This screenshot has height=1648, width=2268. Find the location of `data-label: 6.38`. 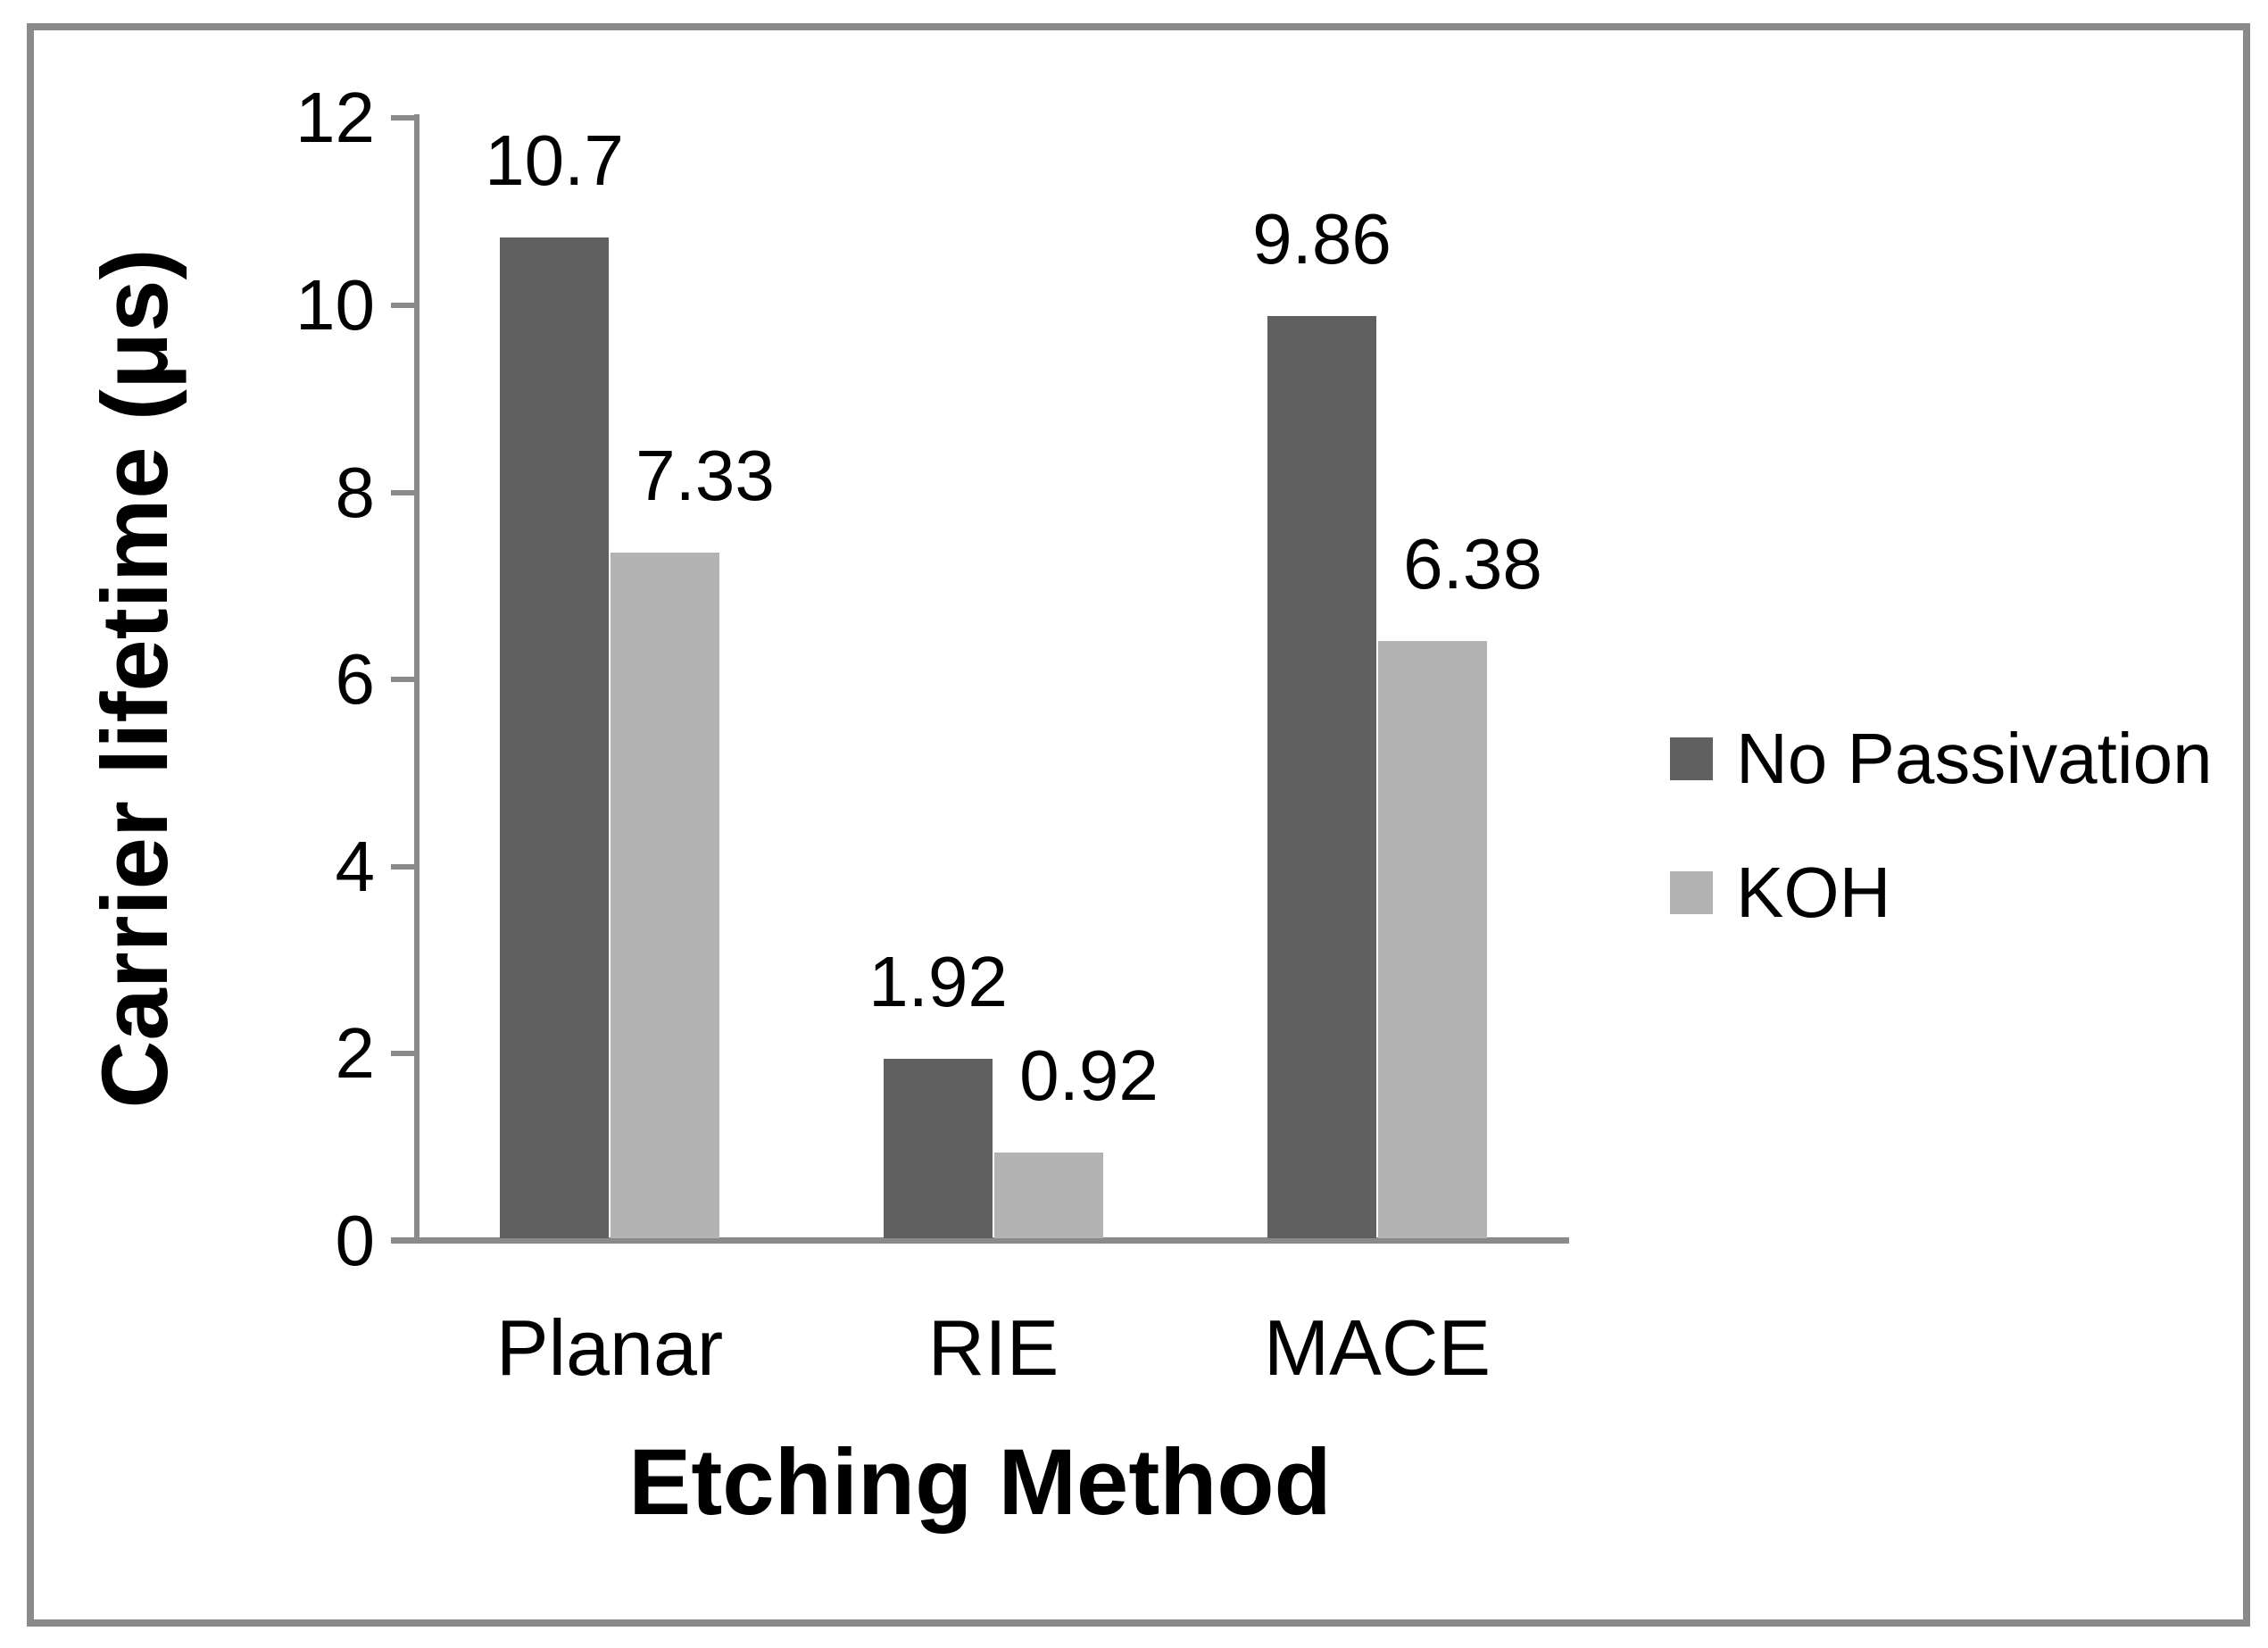

data-label: 6.38 is located at coordinates (1472, 563).